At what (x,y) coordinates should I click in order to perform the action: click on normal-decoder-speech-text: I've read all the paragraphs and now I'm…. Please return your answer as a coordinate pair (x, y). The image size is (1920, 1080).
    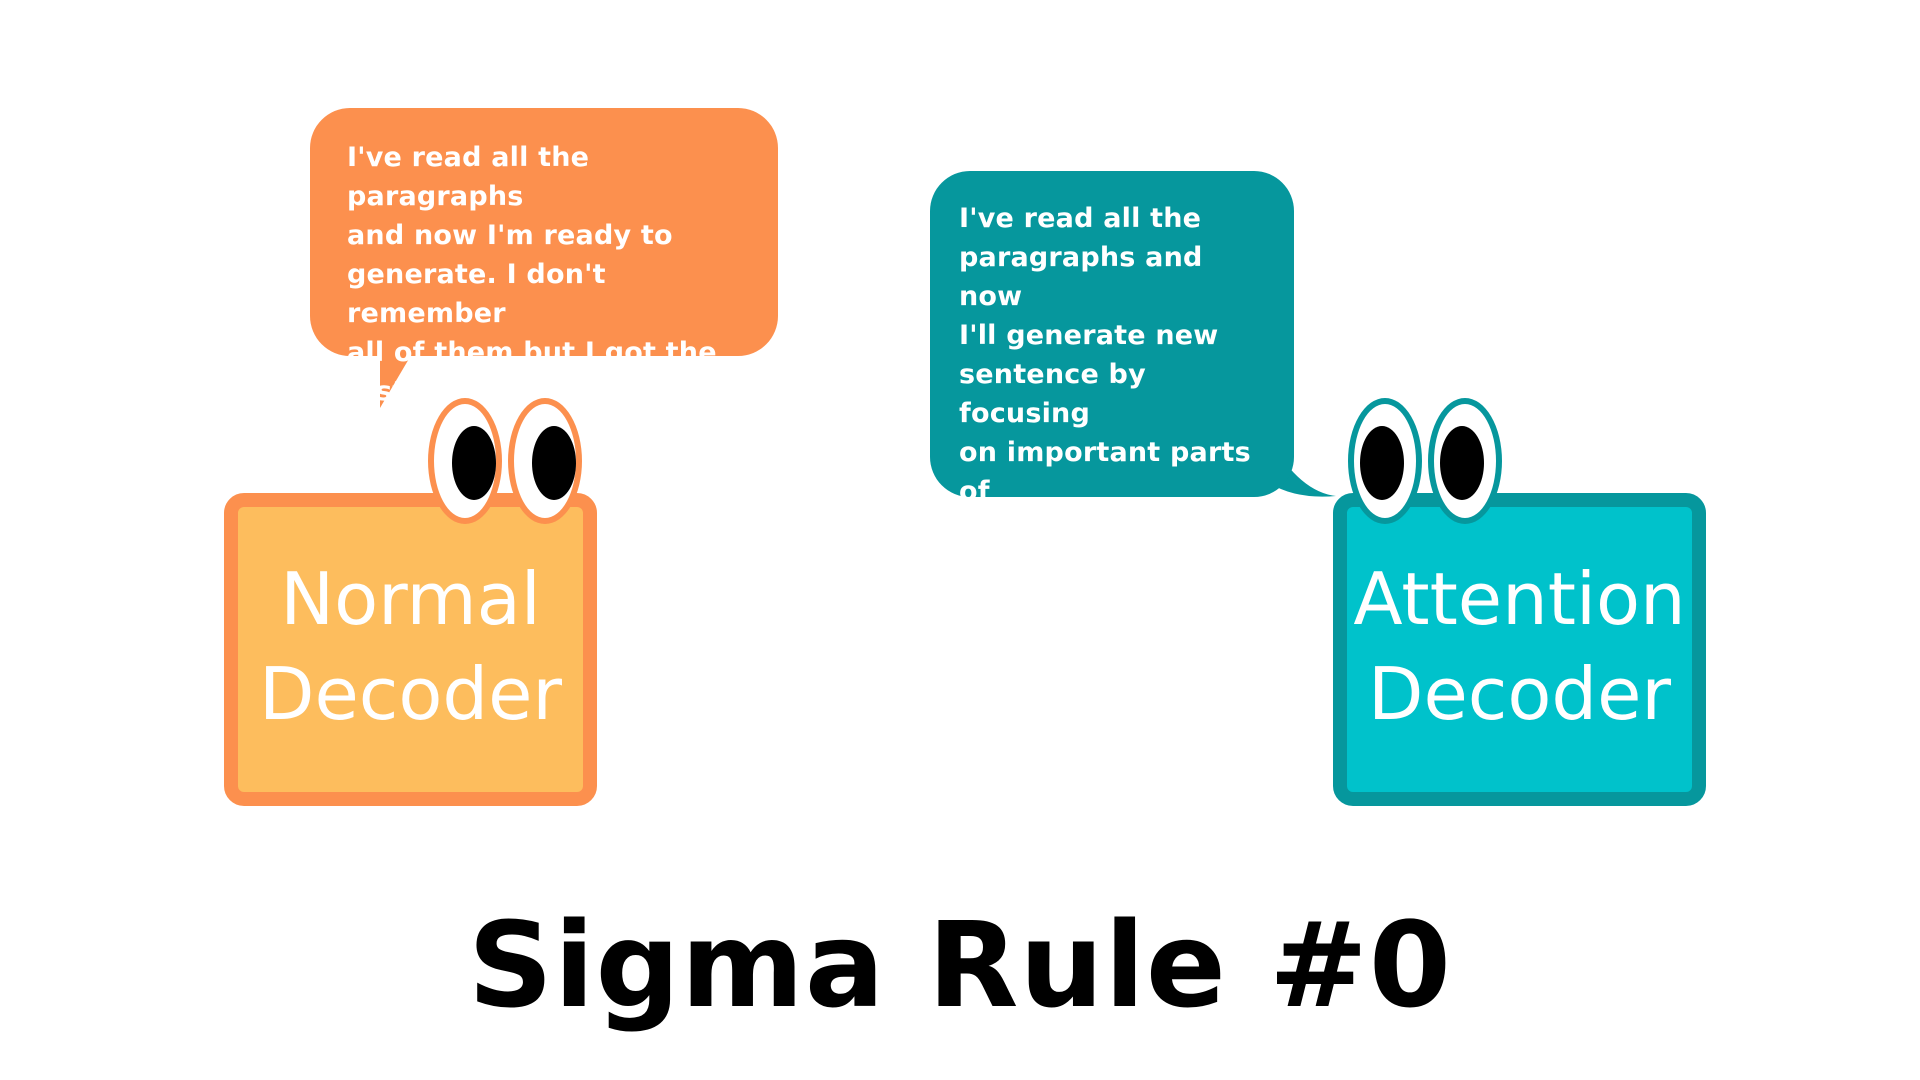
    Looking at the image, I should click on (533, 294).